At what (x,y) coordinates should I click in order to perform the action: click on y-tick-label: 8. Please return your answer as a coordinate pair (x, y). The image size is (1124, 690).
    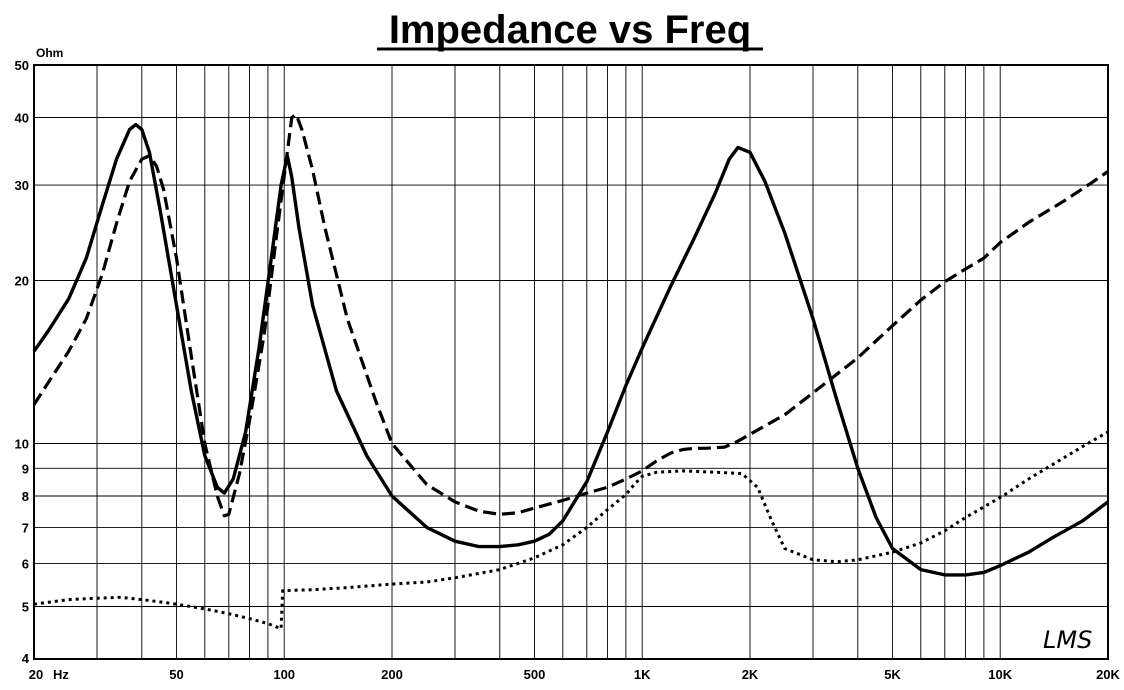
    Looking at the image, I should click on (25, 496).